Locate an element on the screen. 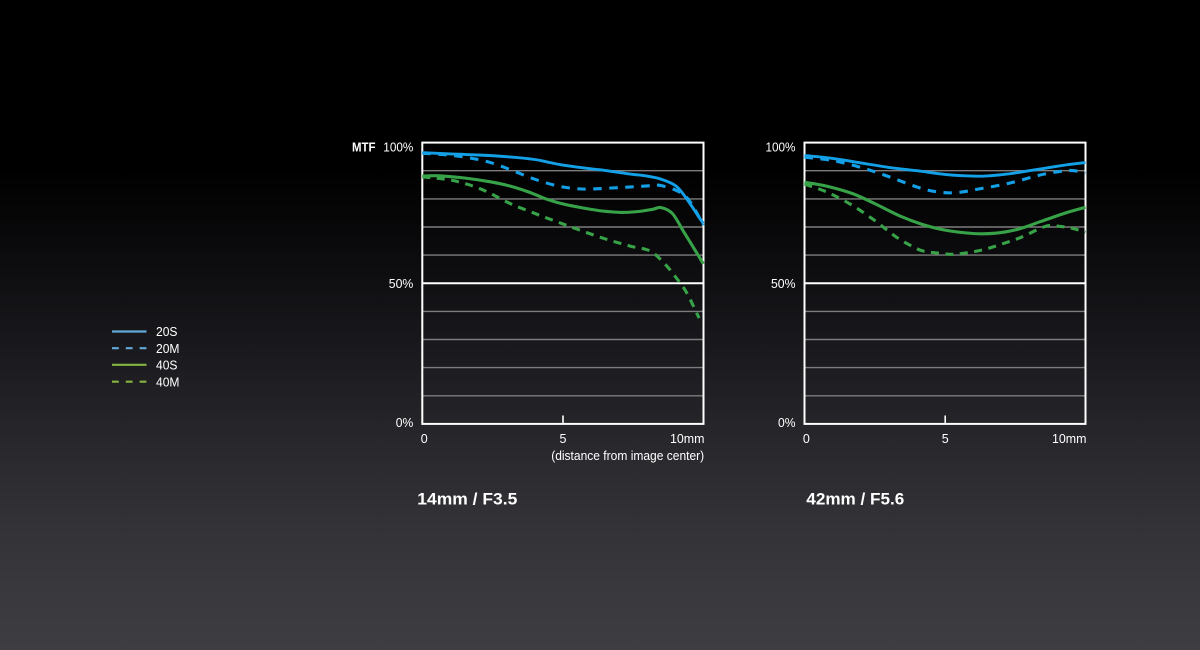 The width and height of the screenshot is (1200, 650). svg-text: 20S is located at coordinates (167, 332).